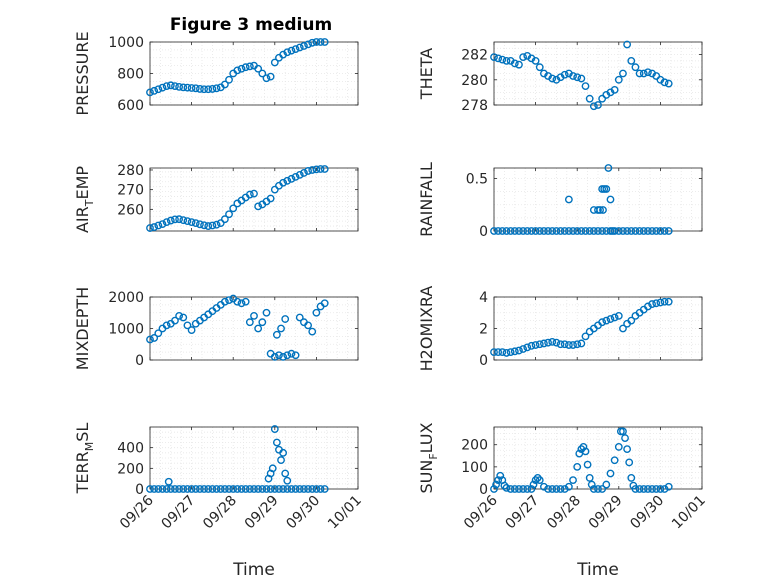  I want to click on subplot-2: 278 280 282 THETA, so click(560, 77).